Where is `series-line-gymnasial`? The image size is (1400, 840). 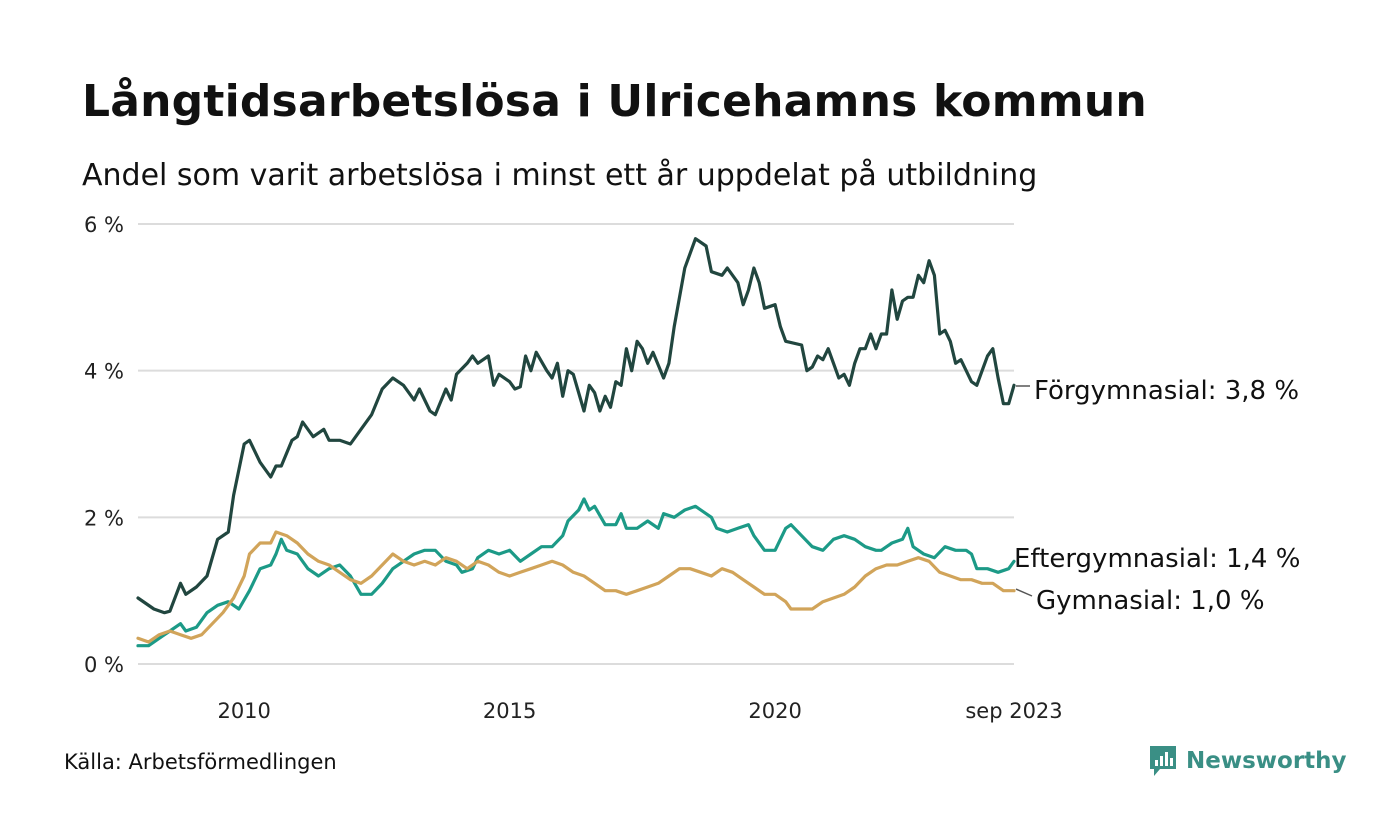 series-line-gymnasial is located at coordinates (576, 587).